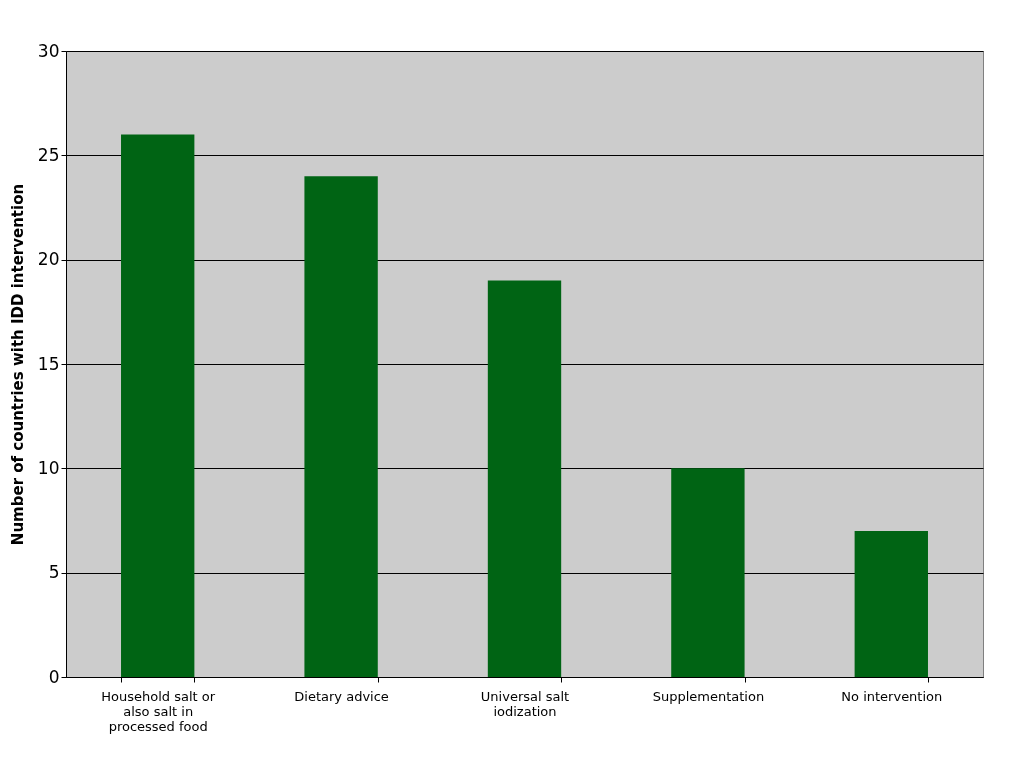 The width and height of the screenshot is (1027, 773). What do you see at coordinates (892, 696) in the screenshot?
I see `x-tick-label: No intervention` at bounding box center [892, 696].